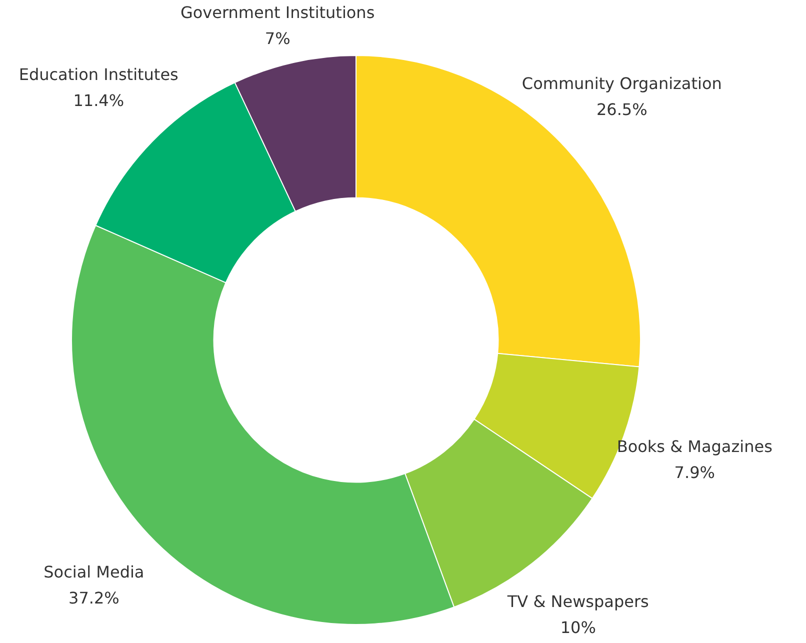  I want to click on data-label: 26.5%, so click(622, 110).